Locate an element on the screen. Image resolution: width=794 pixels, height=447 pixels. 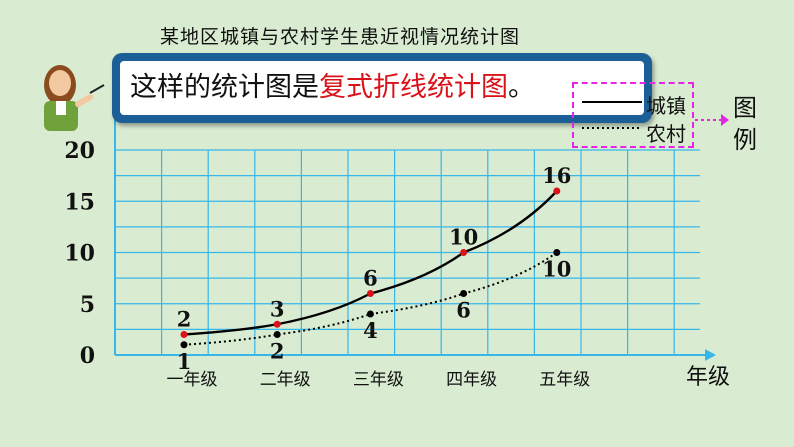
legend-heading: 图例 is located at coordinates (745, 124).